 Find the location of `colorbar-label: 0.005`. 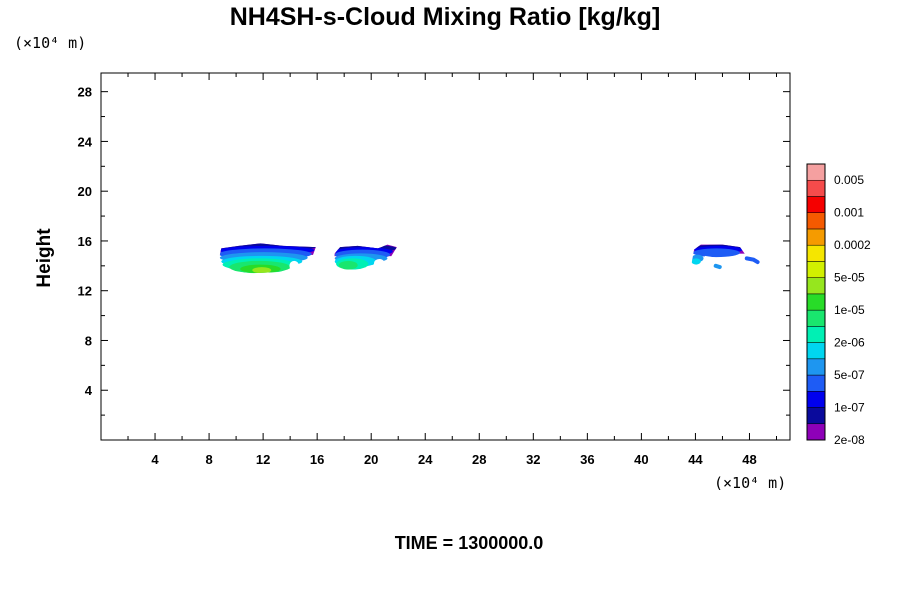

colorbar-label: 0.005 is located at coordinates (849, 180).